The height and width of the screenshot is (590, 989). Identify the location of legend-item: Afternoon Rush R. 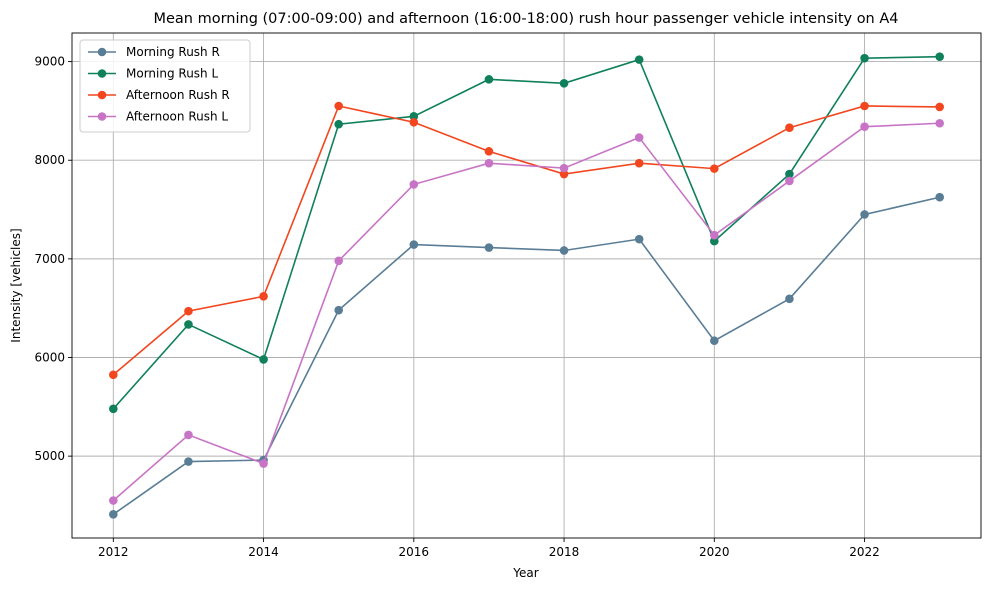
(159, 95).